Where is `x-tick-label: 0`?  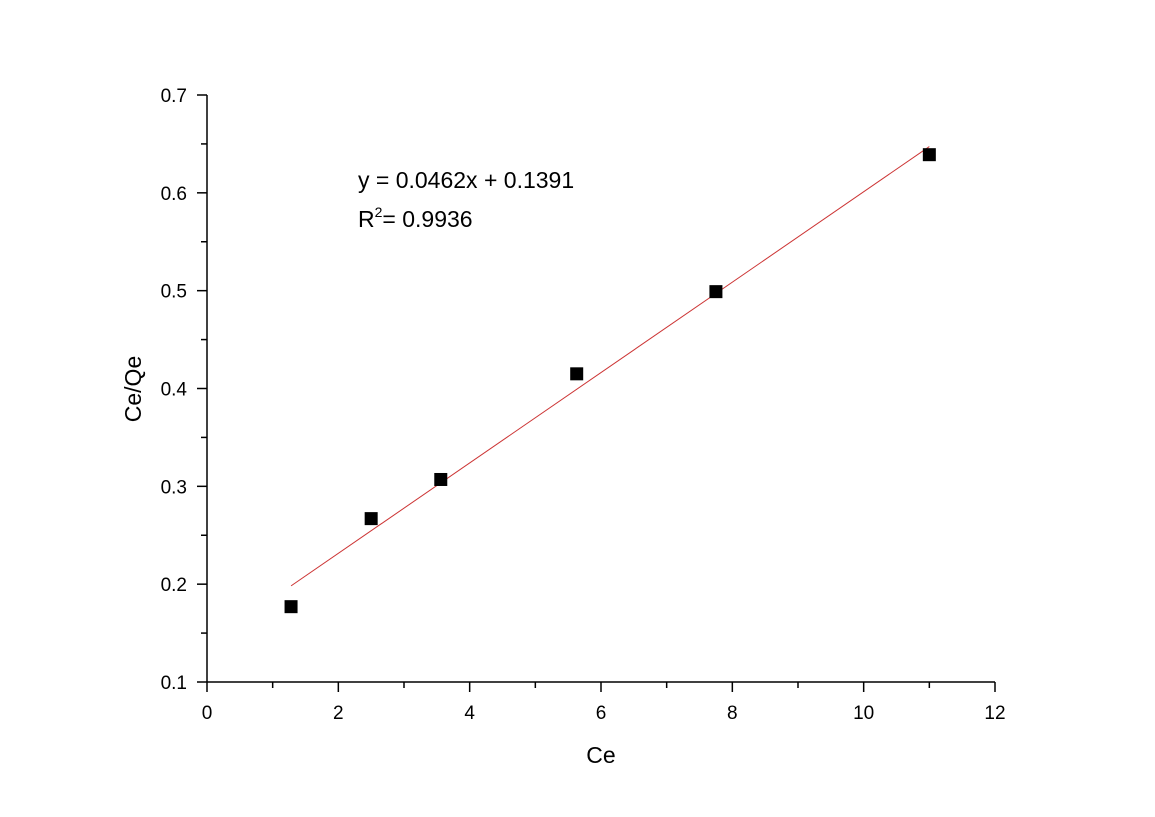
x-tick-label: 0 is located at coordinates (207, 713).